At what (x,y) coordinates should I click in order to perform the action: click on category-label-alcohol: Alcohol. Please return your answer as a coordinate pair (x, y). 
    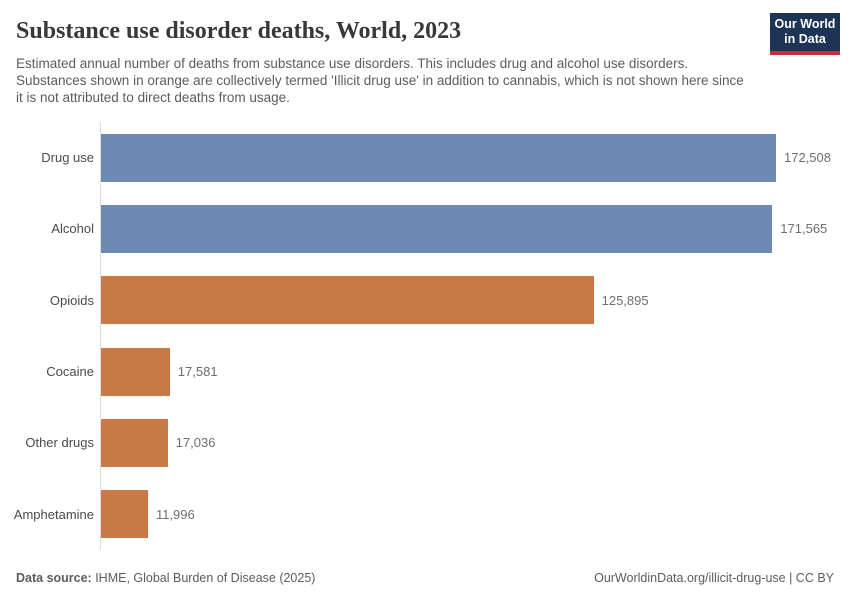
    Looking at the image, I should click on (72, 229).